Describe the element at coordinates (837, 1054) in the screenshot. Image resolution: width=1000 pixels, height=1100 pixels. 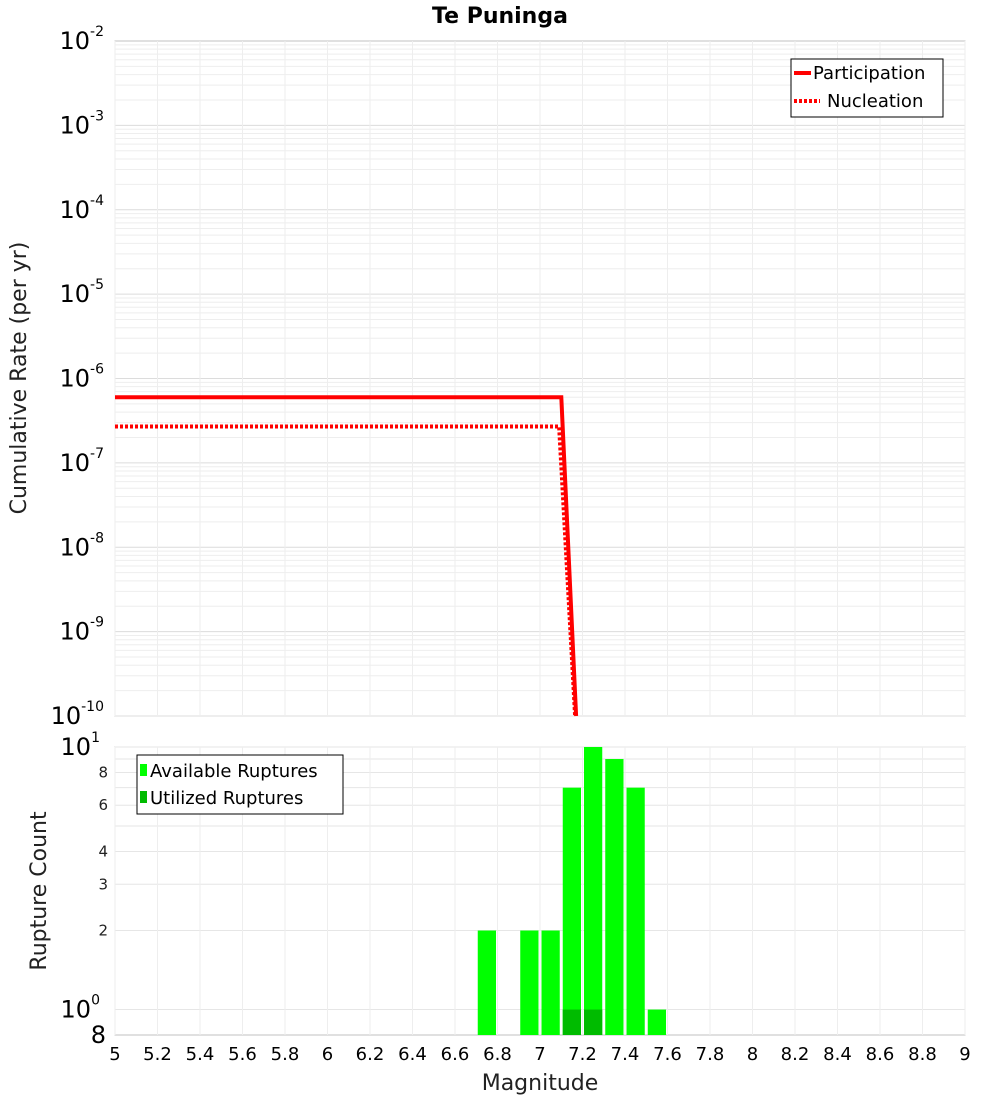
I see `x-tick-label: 8.4` at that location.